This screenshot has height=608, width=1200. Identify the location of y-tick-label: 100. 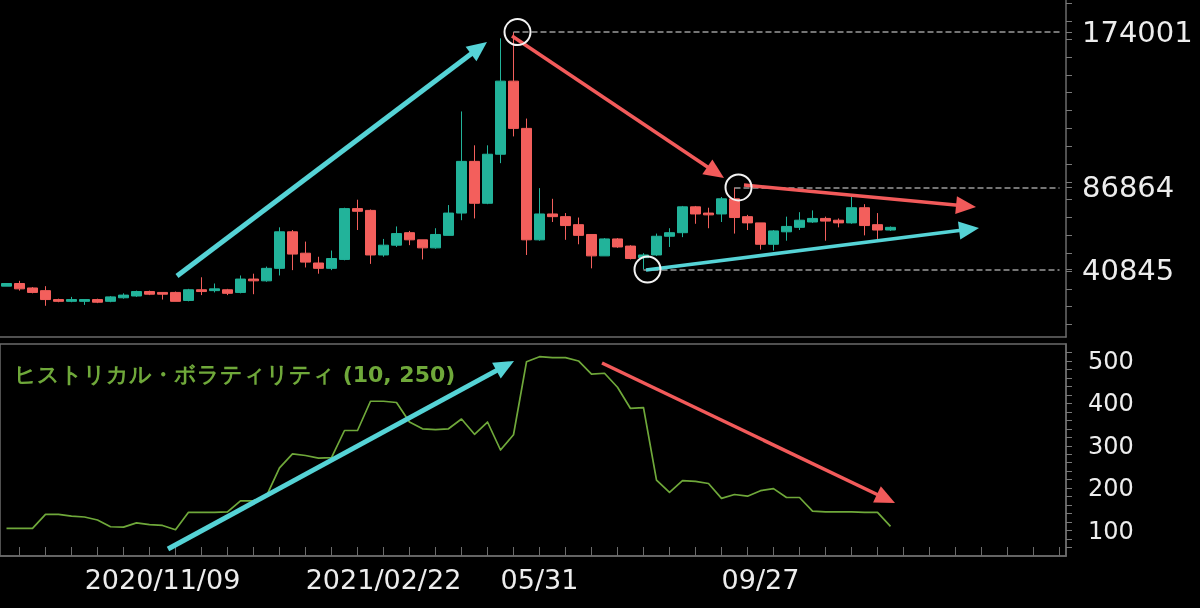
(1111, 530).